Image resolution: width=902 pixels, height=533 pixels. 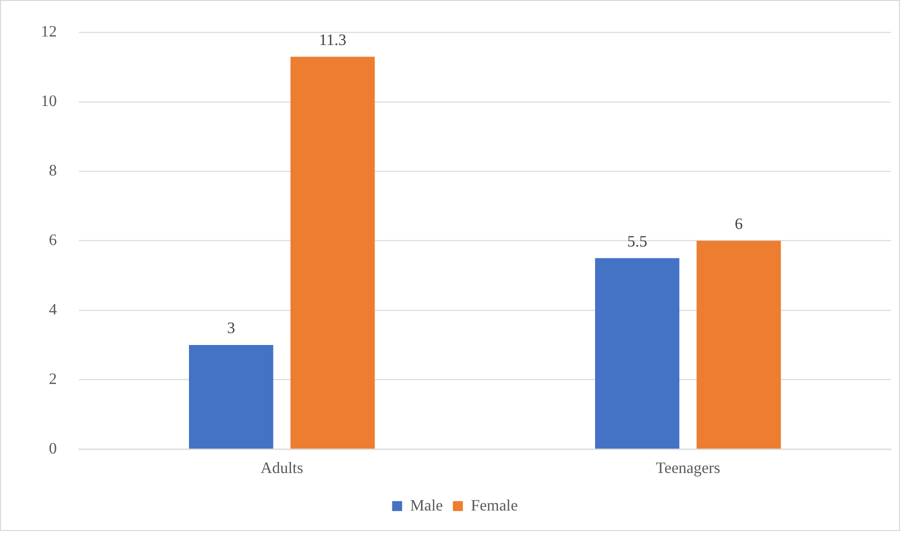 What do you see at coordinates (52, 171) in the screenshot?
I see `y-tick-label: 8` at bounding box center [52, 171].